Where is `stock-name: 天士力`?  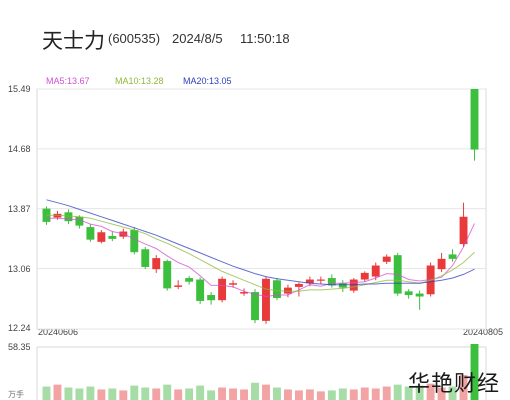
stock-name: 天士力 is located at coordinates (73, 41).